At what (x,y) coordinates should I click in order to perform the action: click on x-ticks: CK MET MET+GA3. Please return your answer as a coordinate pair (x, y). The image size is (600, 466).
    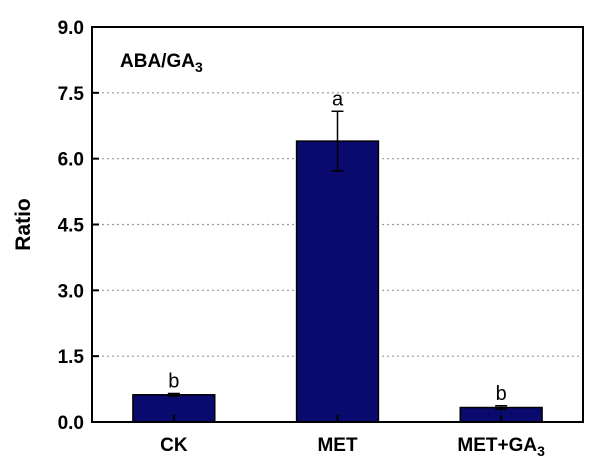
    Looking at the image, I should click on (352, 437).